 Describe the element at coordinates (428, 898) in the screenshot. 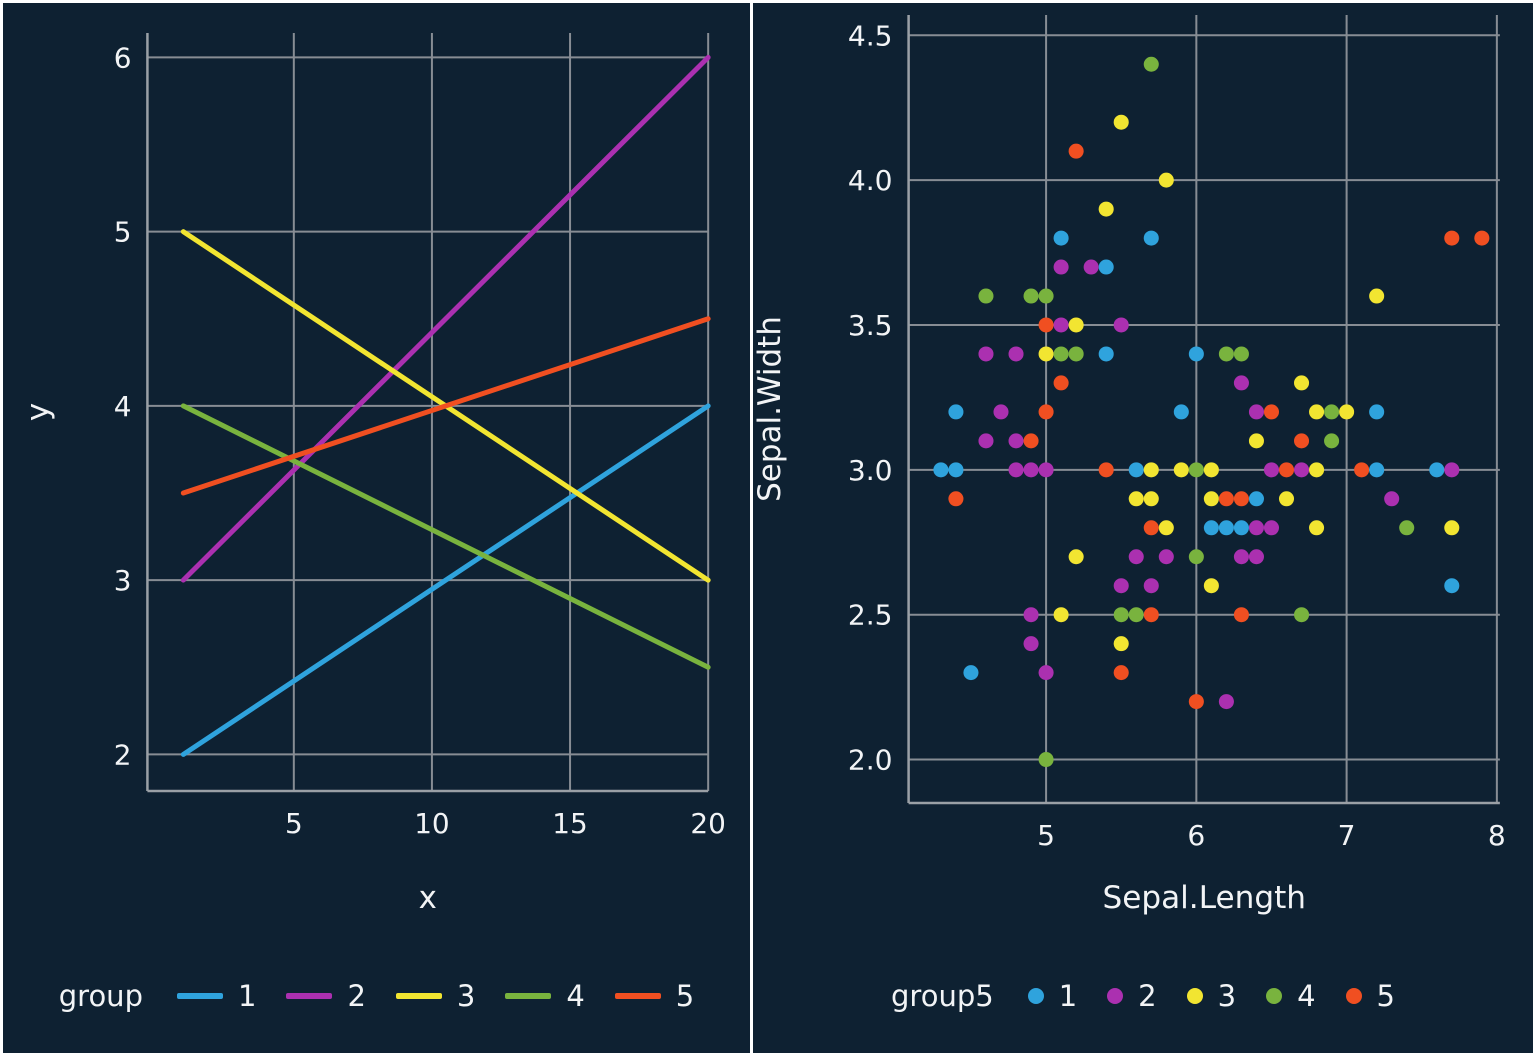

I see `x-axis-label: x` at that location.